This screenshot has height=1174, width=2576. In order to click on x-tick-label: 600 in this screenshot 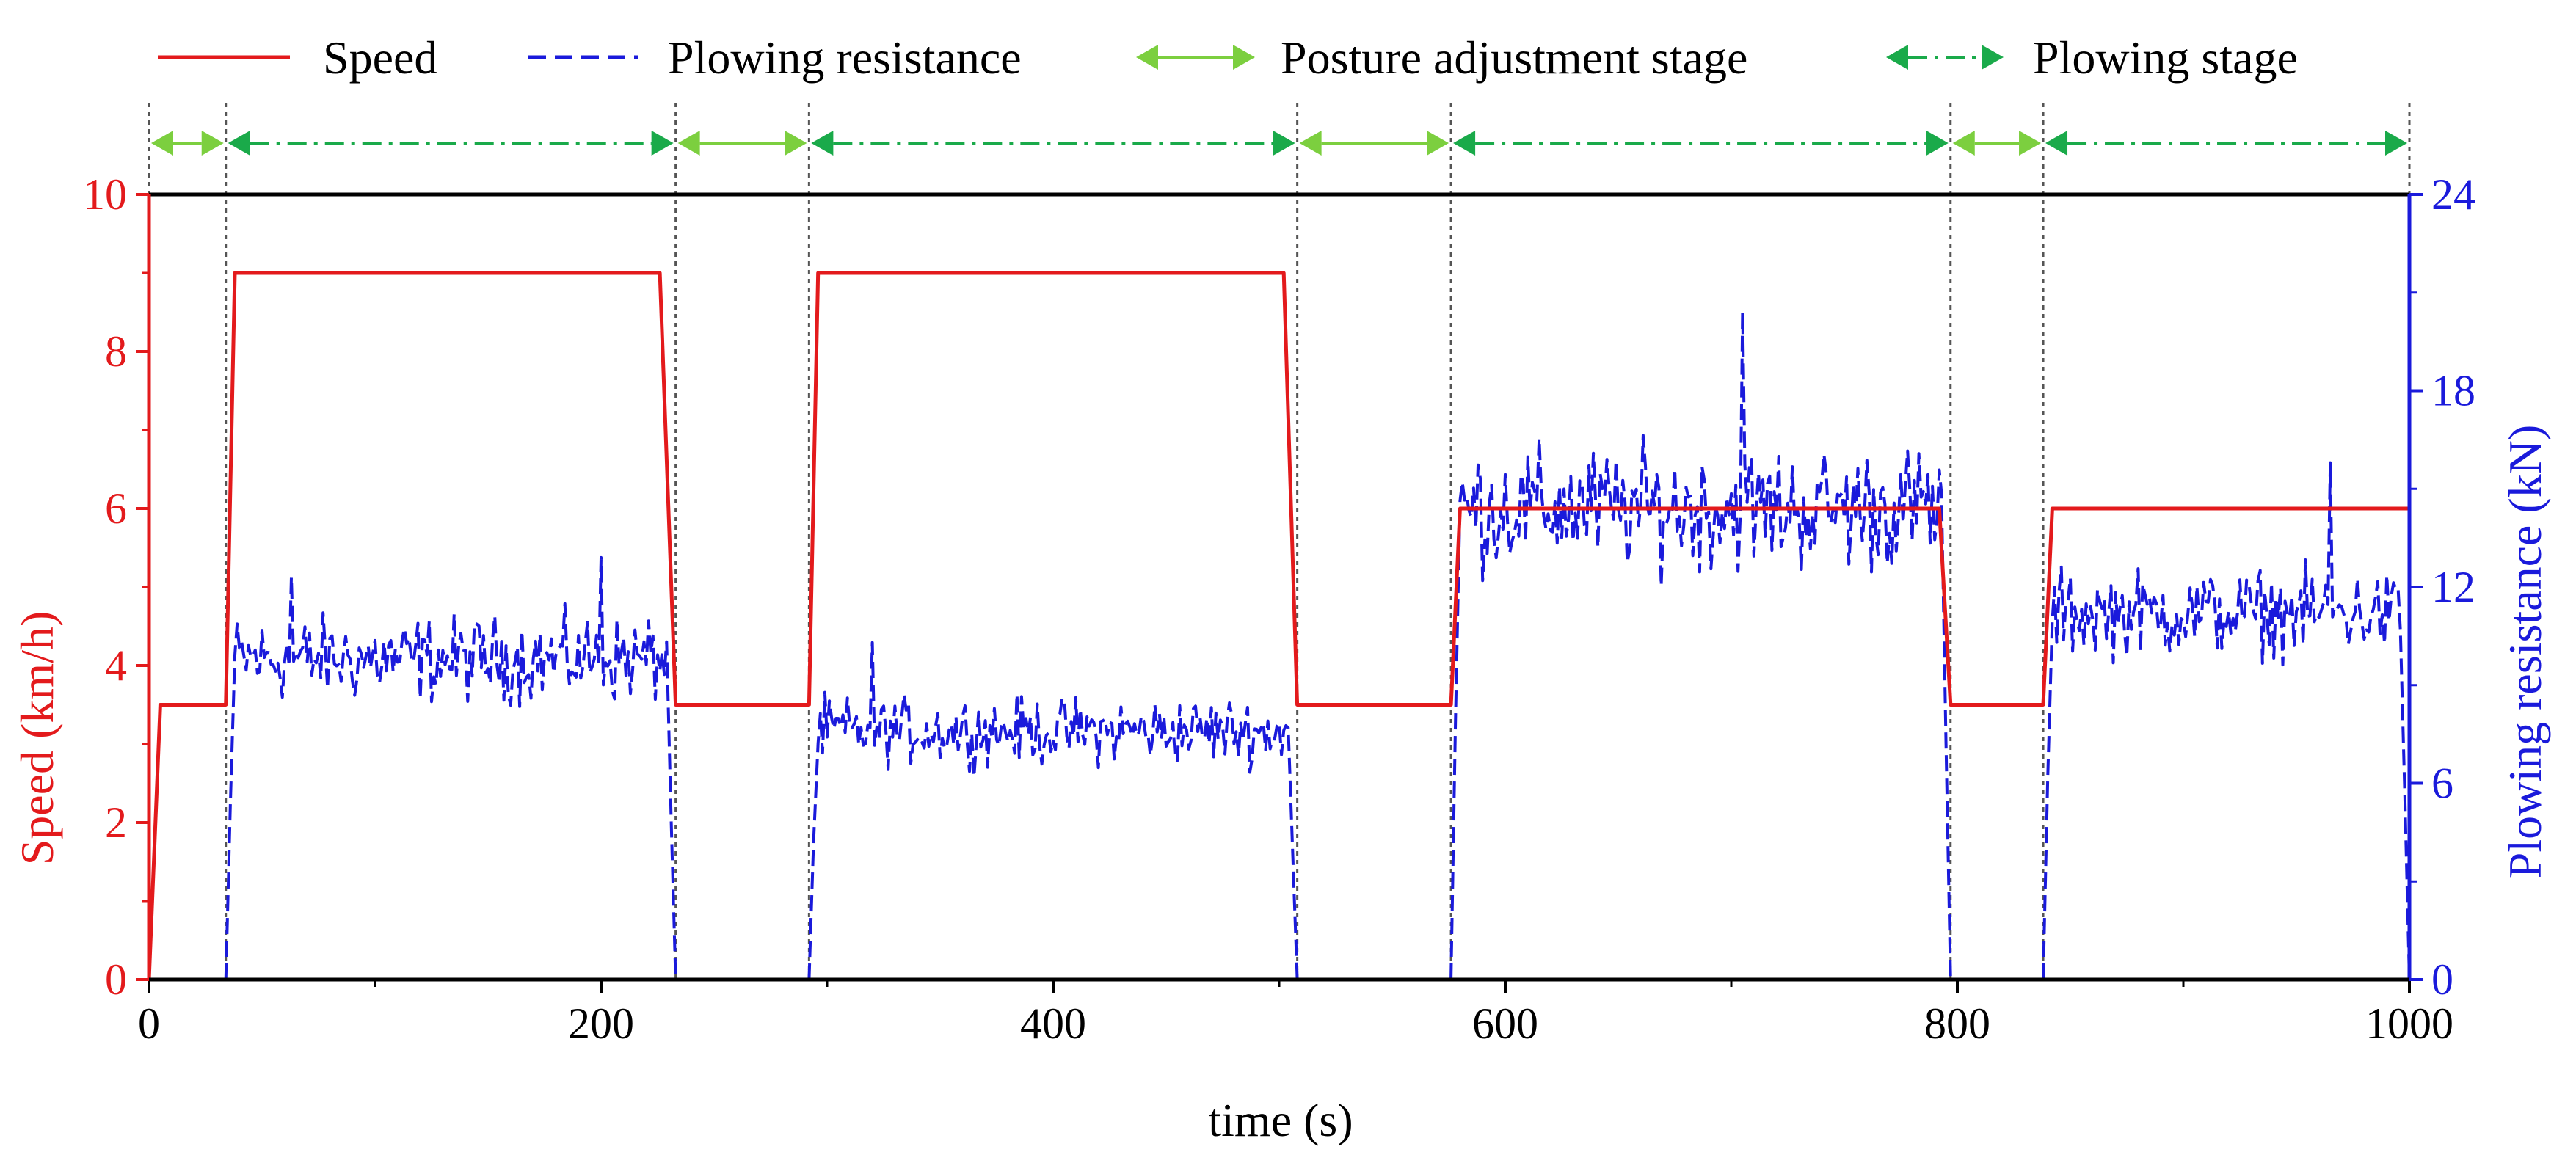, I will do `click(1505, 1023)`.